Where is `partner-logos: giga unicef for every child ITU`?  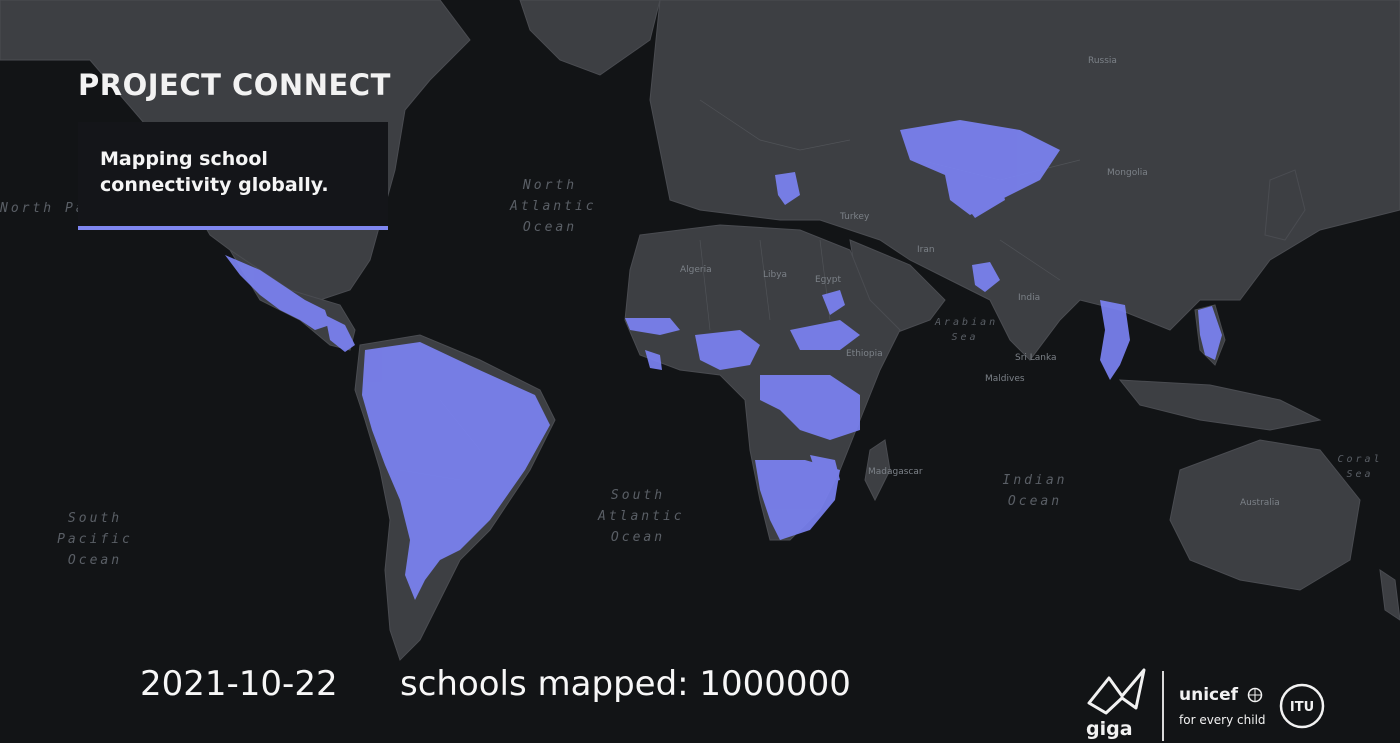
partner-logos: giga unicef for every child ITU is located at coordinates (1210, 705).